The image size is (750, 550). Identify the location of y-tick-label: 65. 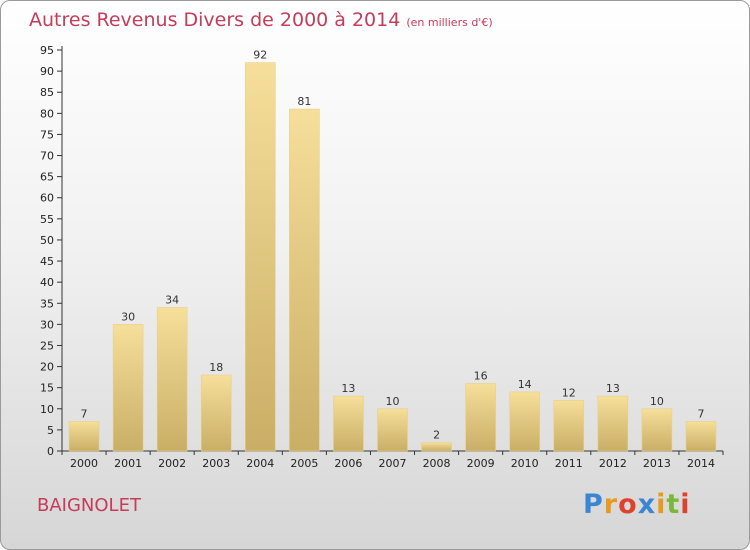
(47, 177).